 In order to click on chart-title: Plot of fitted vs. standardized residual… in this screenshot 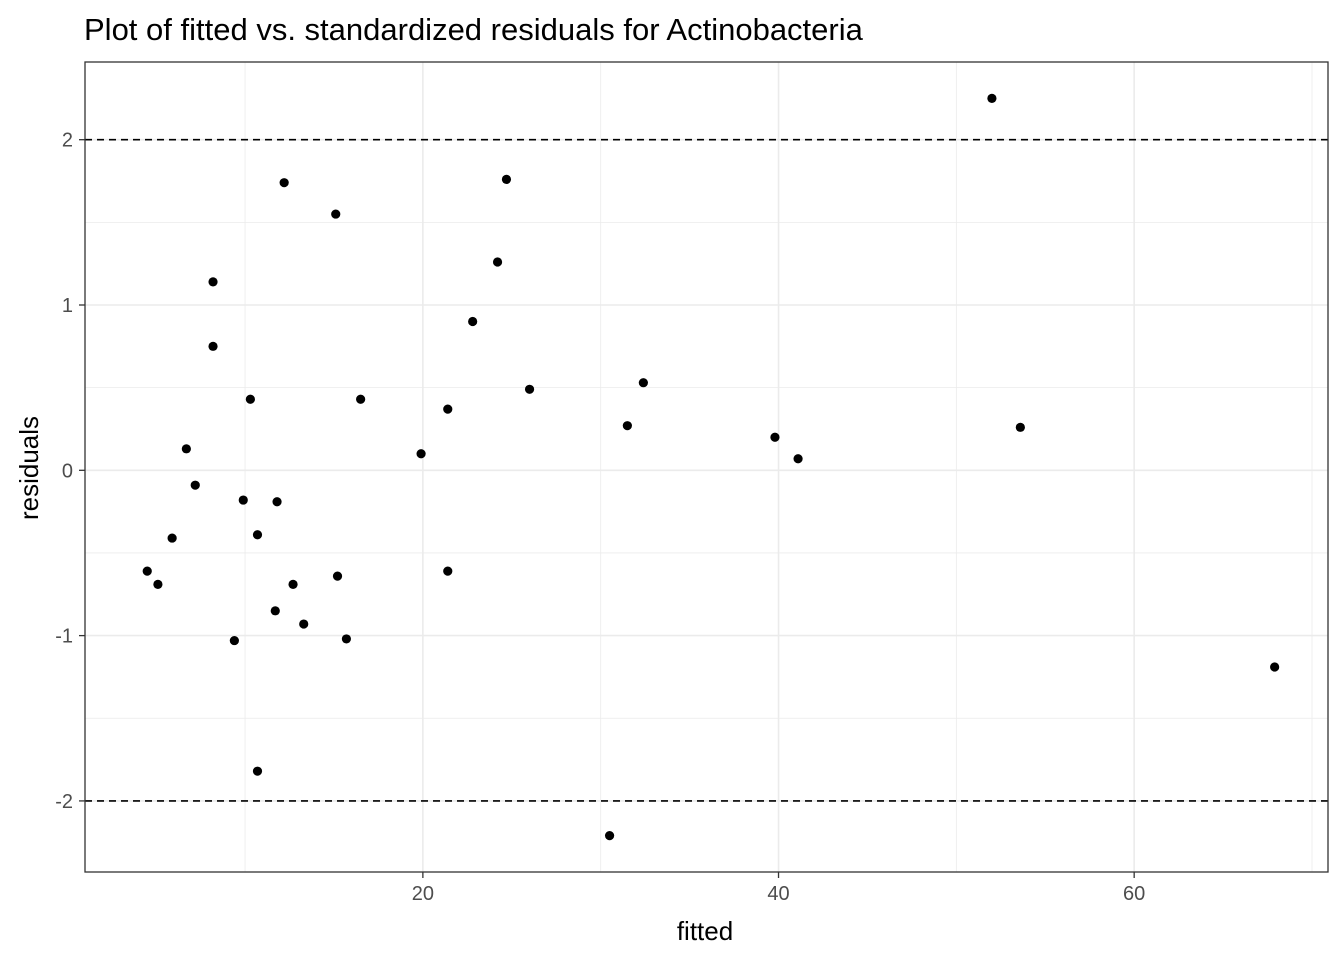, I will do `click(474, 29)`.